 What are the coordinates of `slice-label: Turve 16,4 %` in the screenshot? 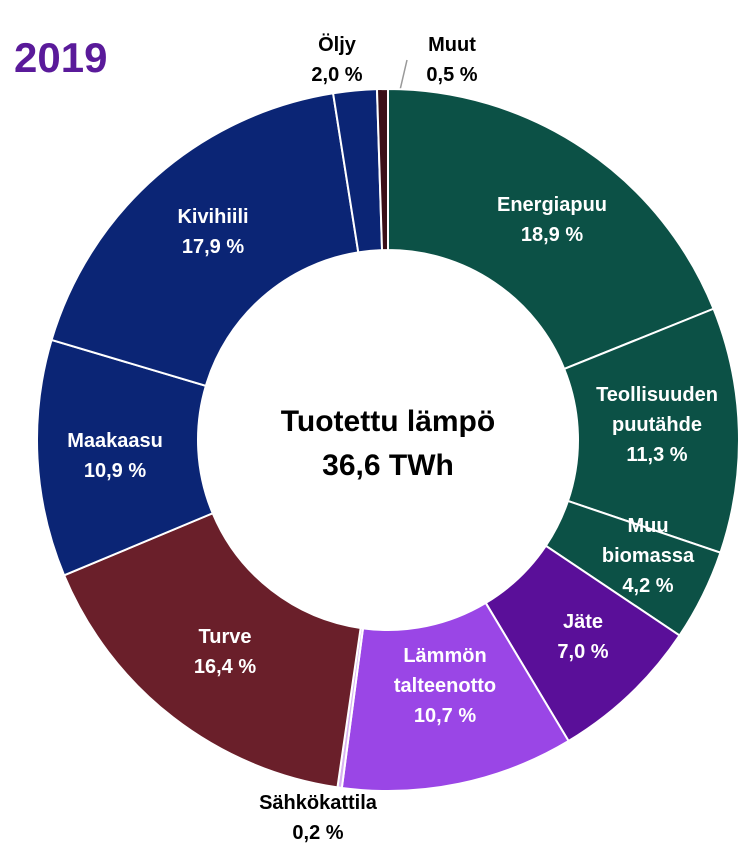 It's located at (225, 652).